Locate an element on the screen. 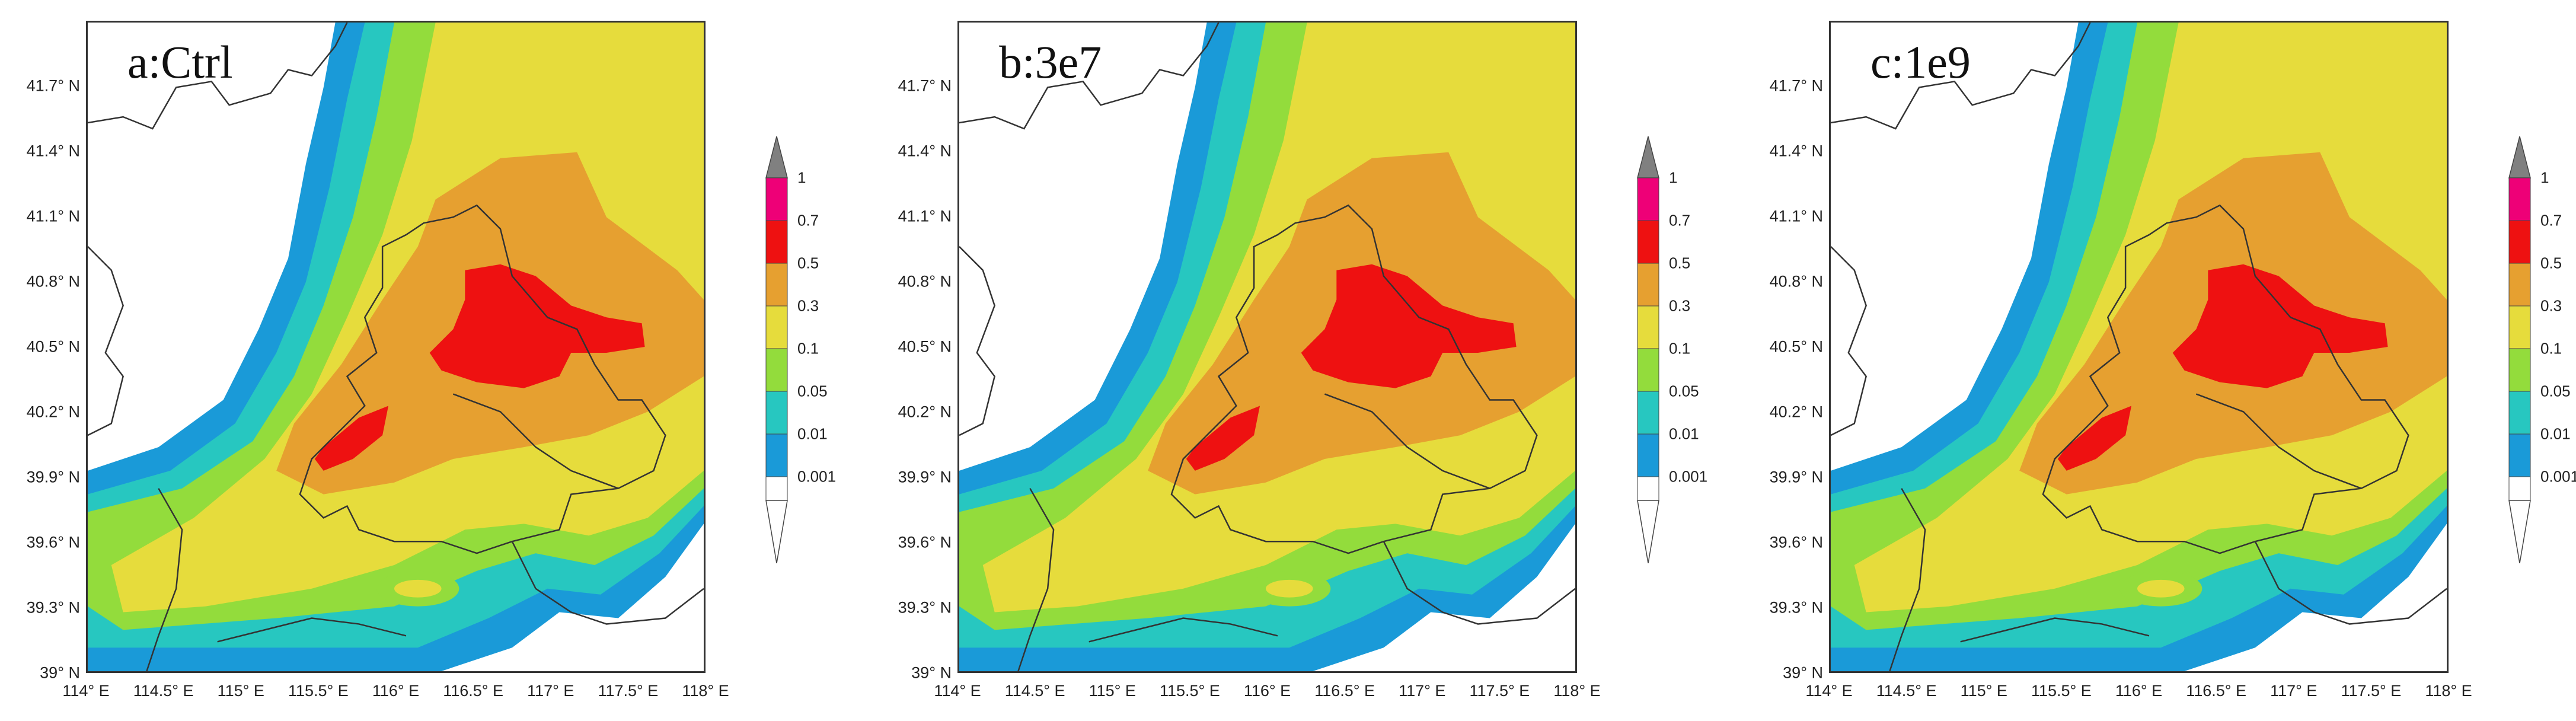 This screenshot has width=2576, height=721. longitude-tick: 117.5° E is located at coordinates (1499, 691).